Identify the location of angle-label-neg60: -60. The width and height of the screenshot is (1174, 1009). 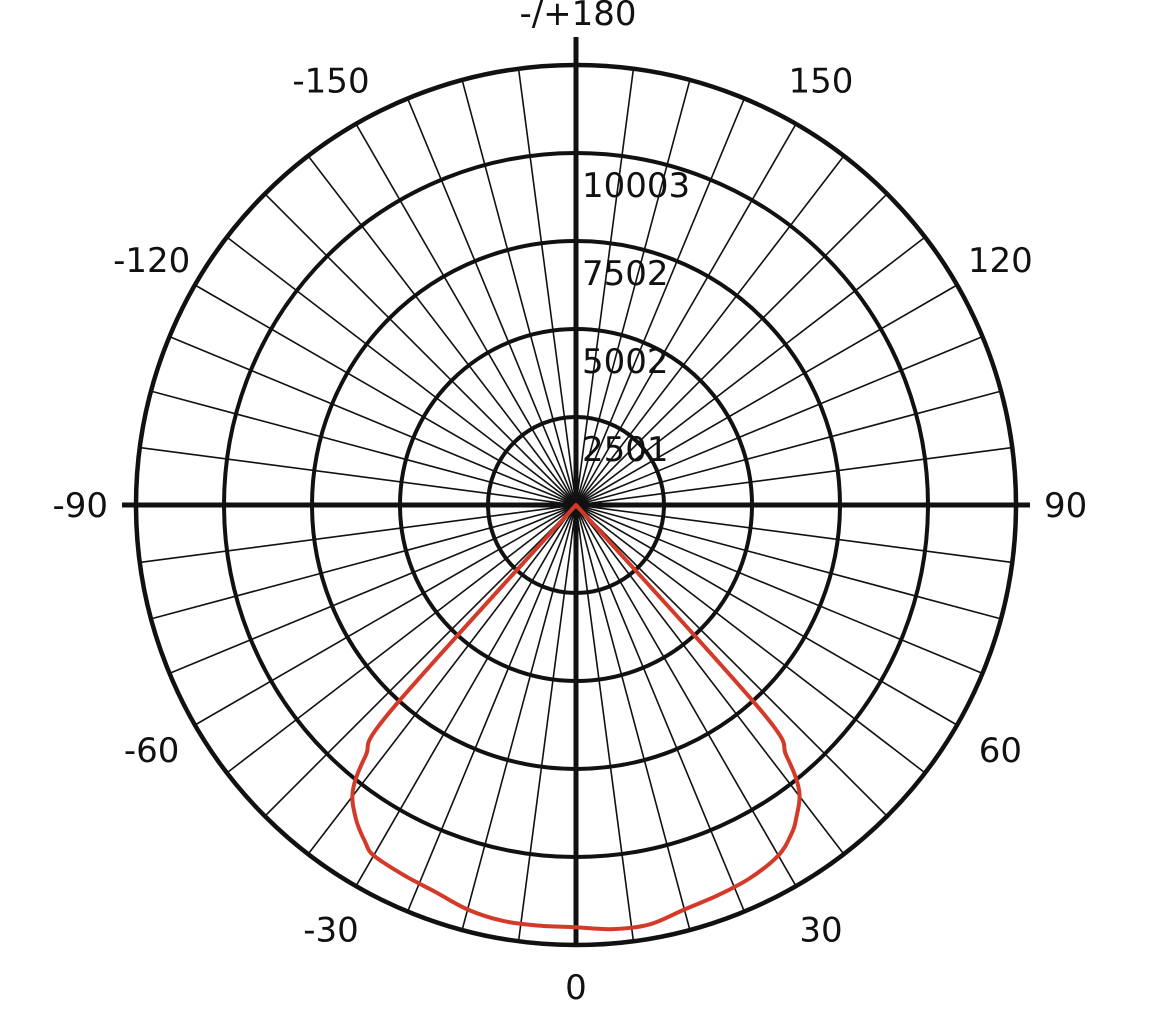
(152, 751).